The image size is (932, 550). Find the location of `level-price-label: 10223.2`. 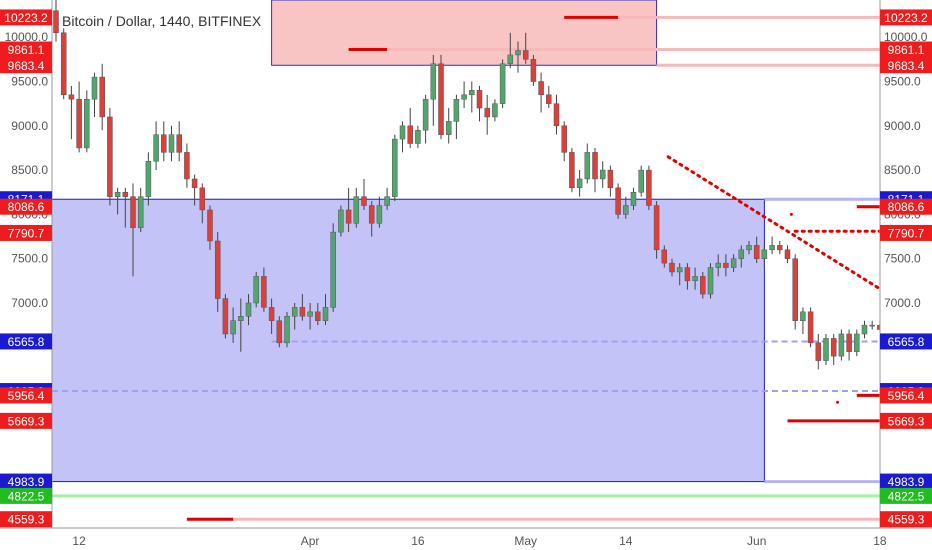

level-price-label: 10223.2 is located at coordinates (26, 18).